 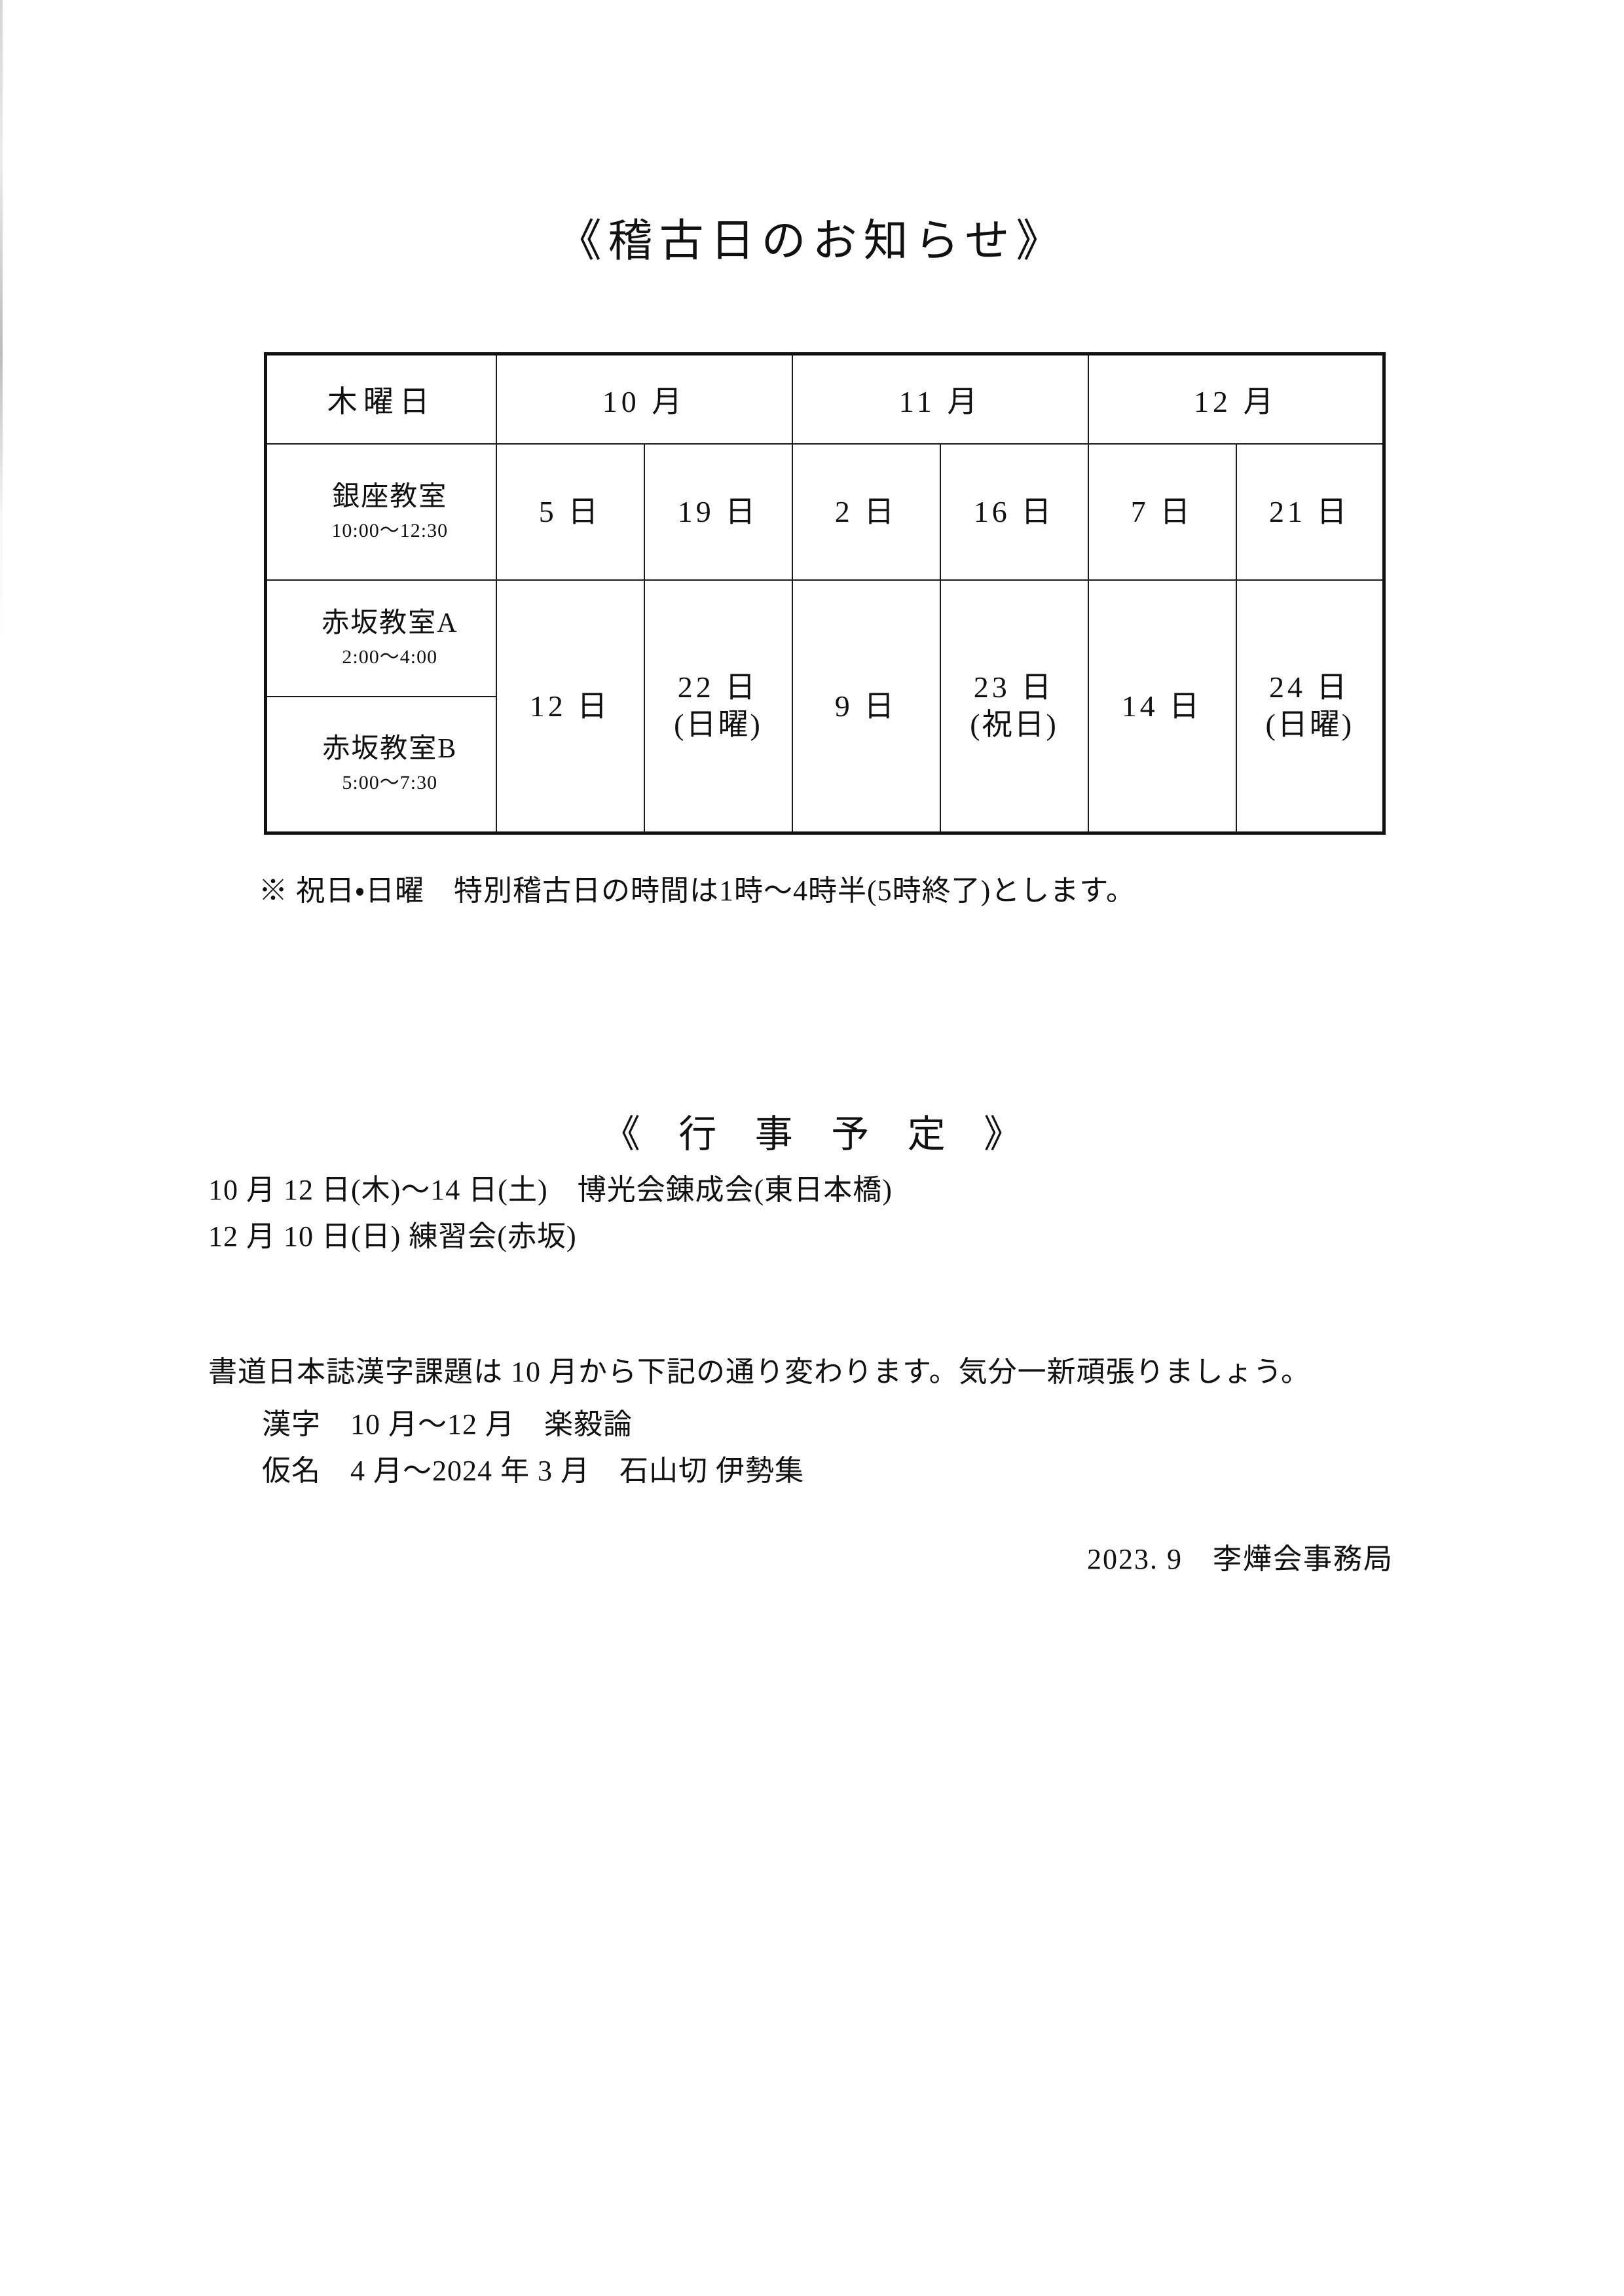 I want to click on list-item: 漢字 10 月〜12 月 楽毅論, so click(x=447, y=1424).